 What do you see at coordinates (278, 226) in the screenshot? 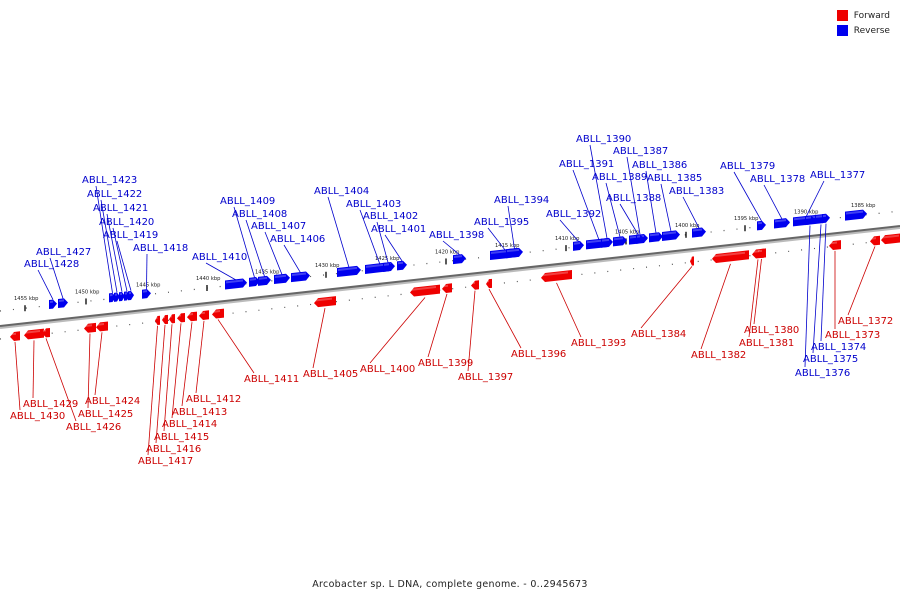
I see `ABLL_1407-label: ABLL_1407` at bounding box center [278, 226].